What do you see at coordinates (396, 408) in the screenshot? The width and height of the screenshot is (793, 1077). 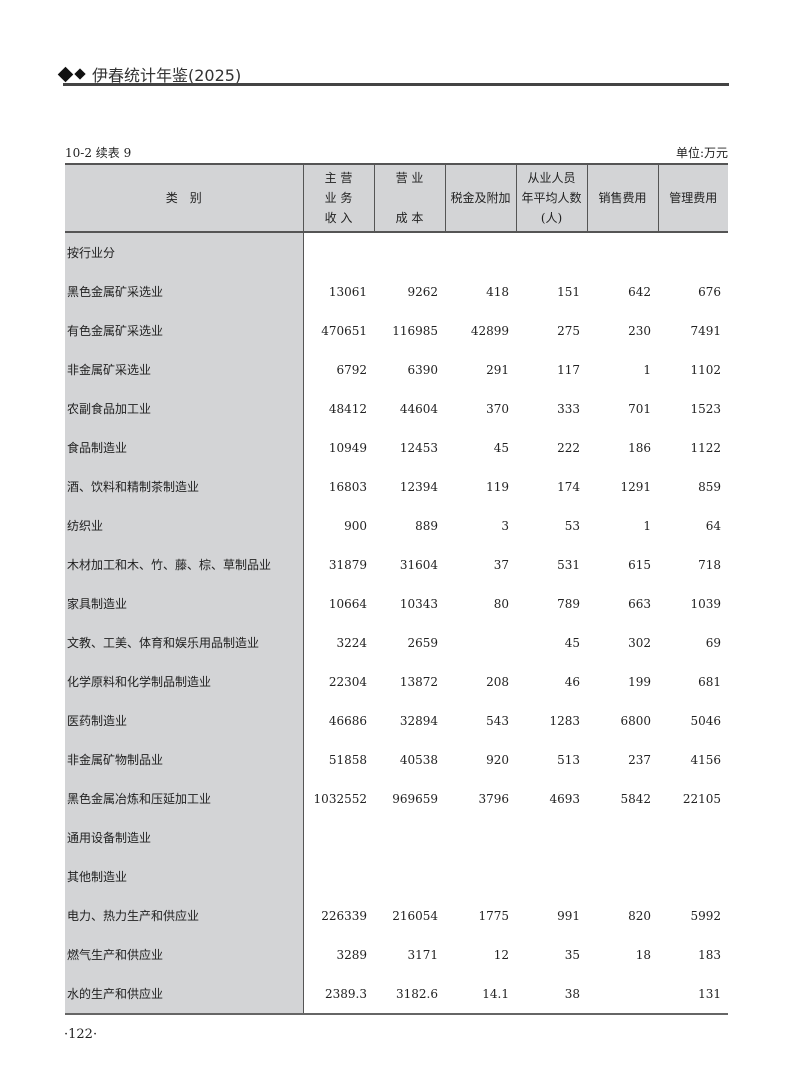 I see `table-row: 农副食品加工业 48412 44604 370 333 701 1523` at bounding box center [396, 408].